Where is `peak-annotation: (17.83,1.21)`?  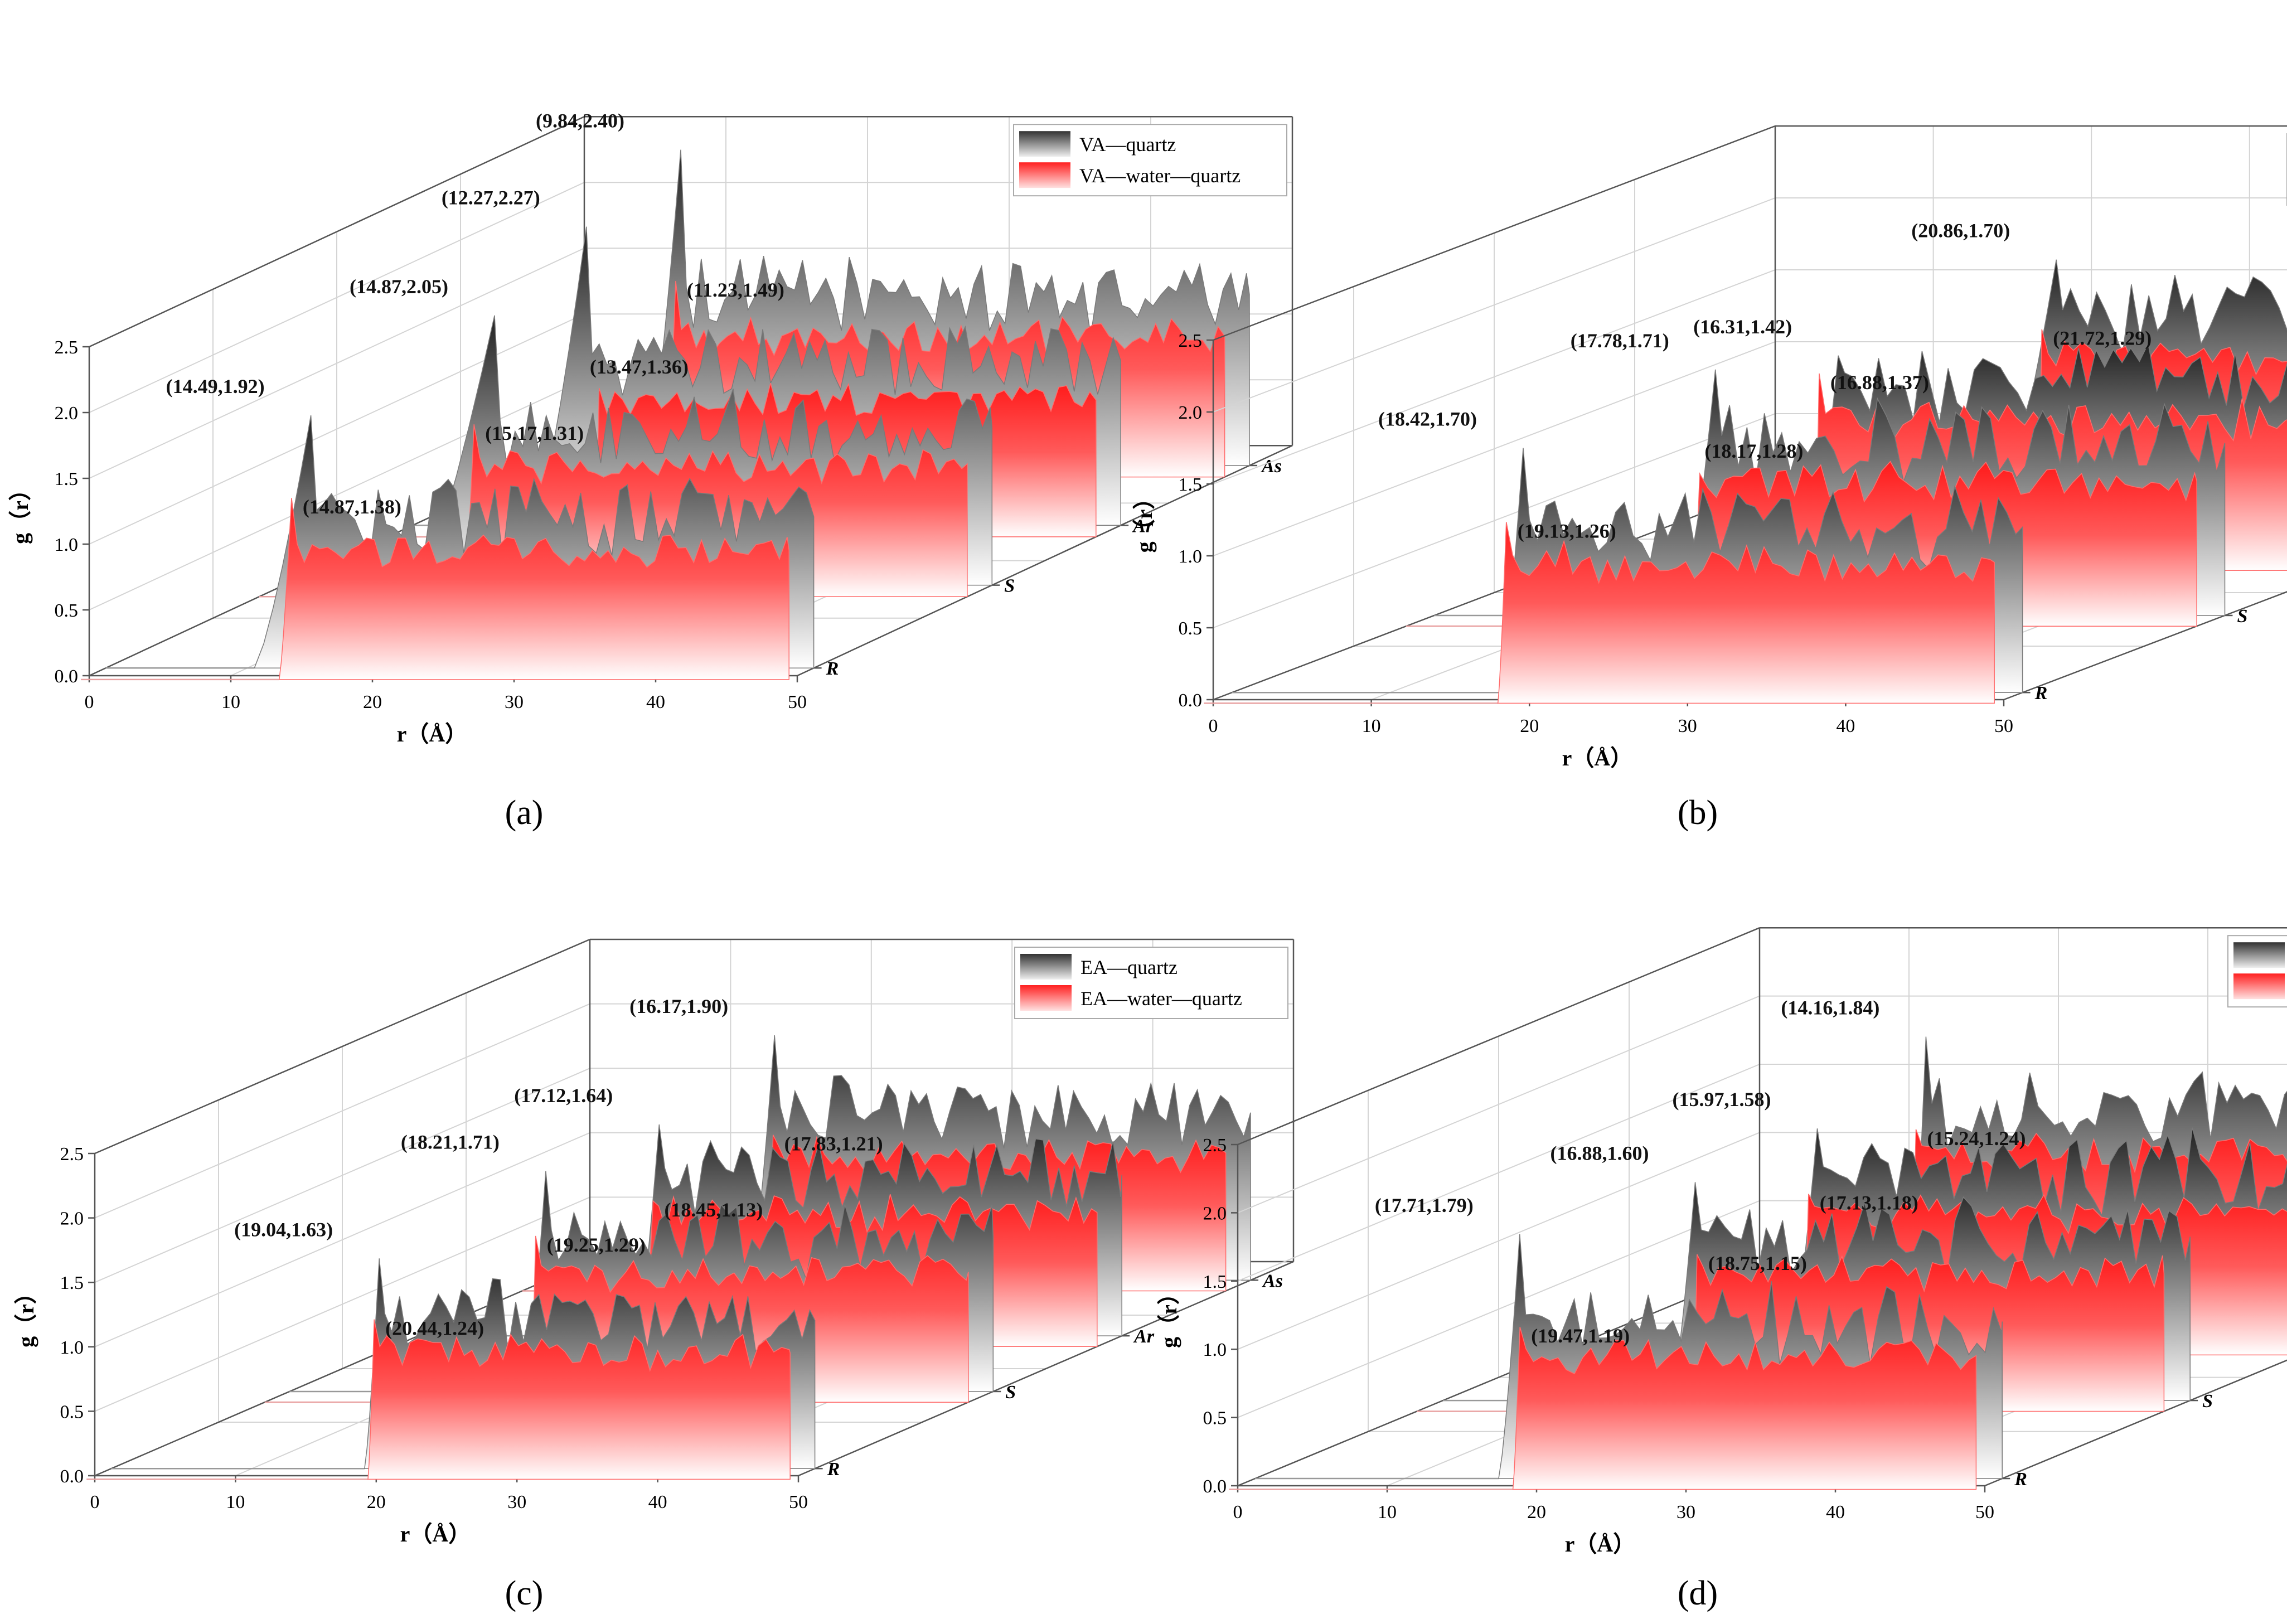
peak-annotation: (17.83,1.21) is located at coordinates (833, 1144).